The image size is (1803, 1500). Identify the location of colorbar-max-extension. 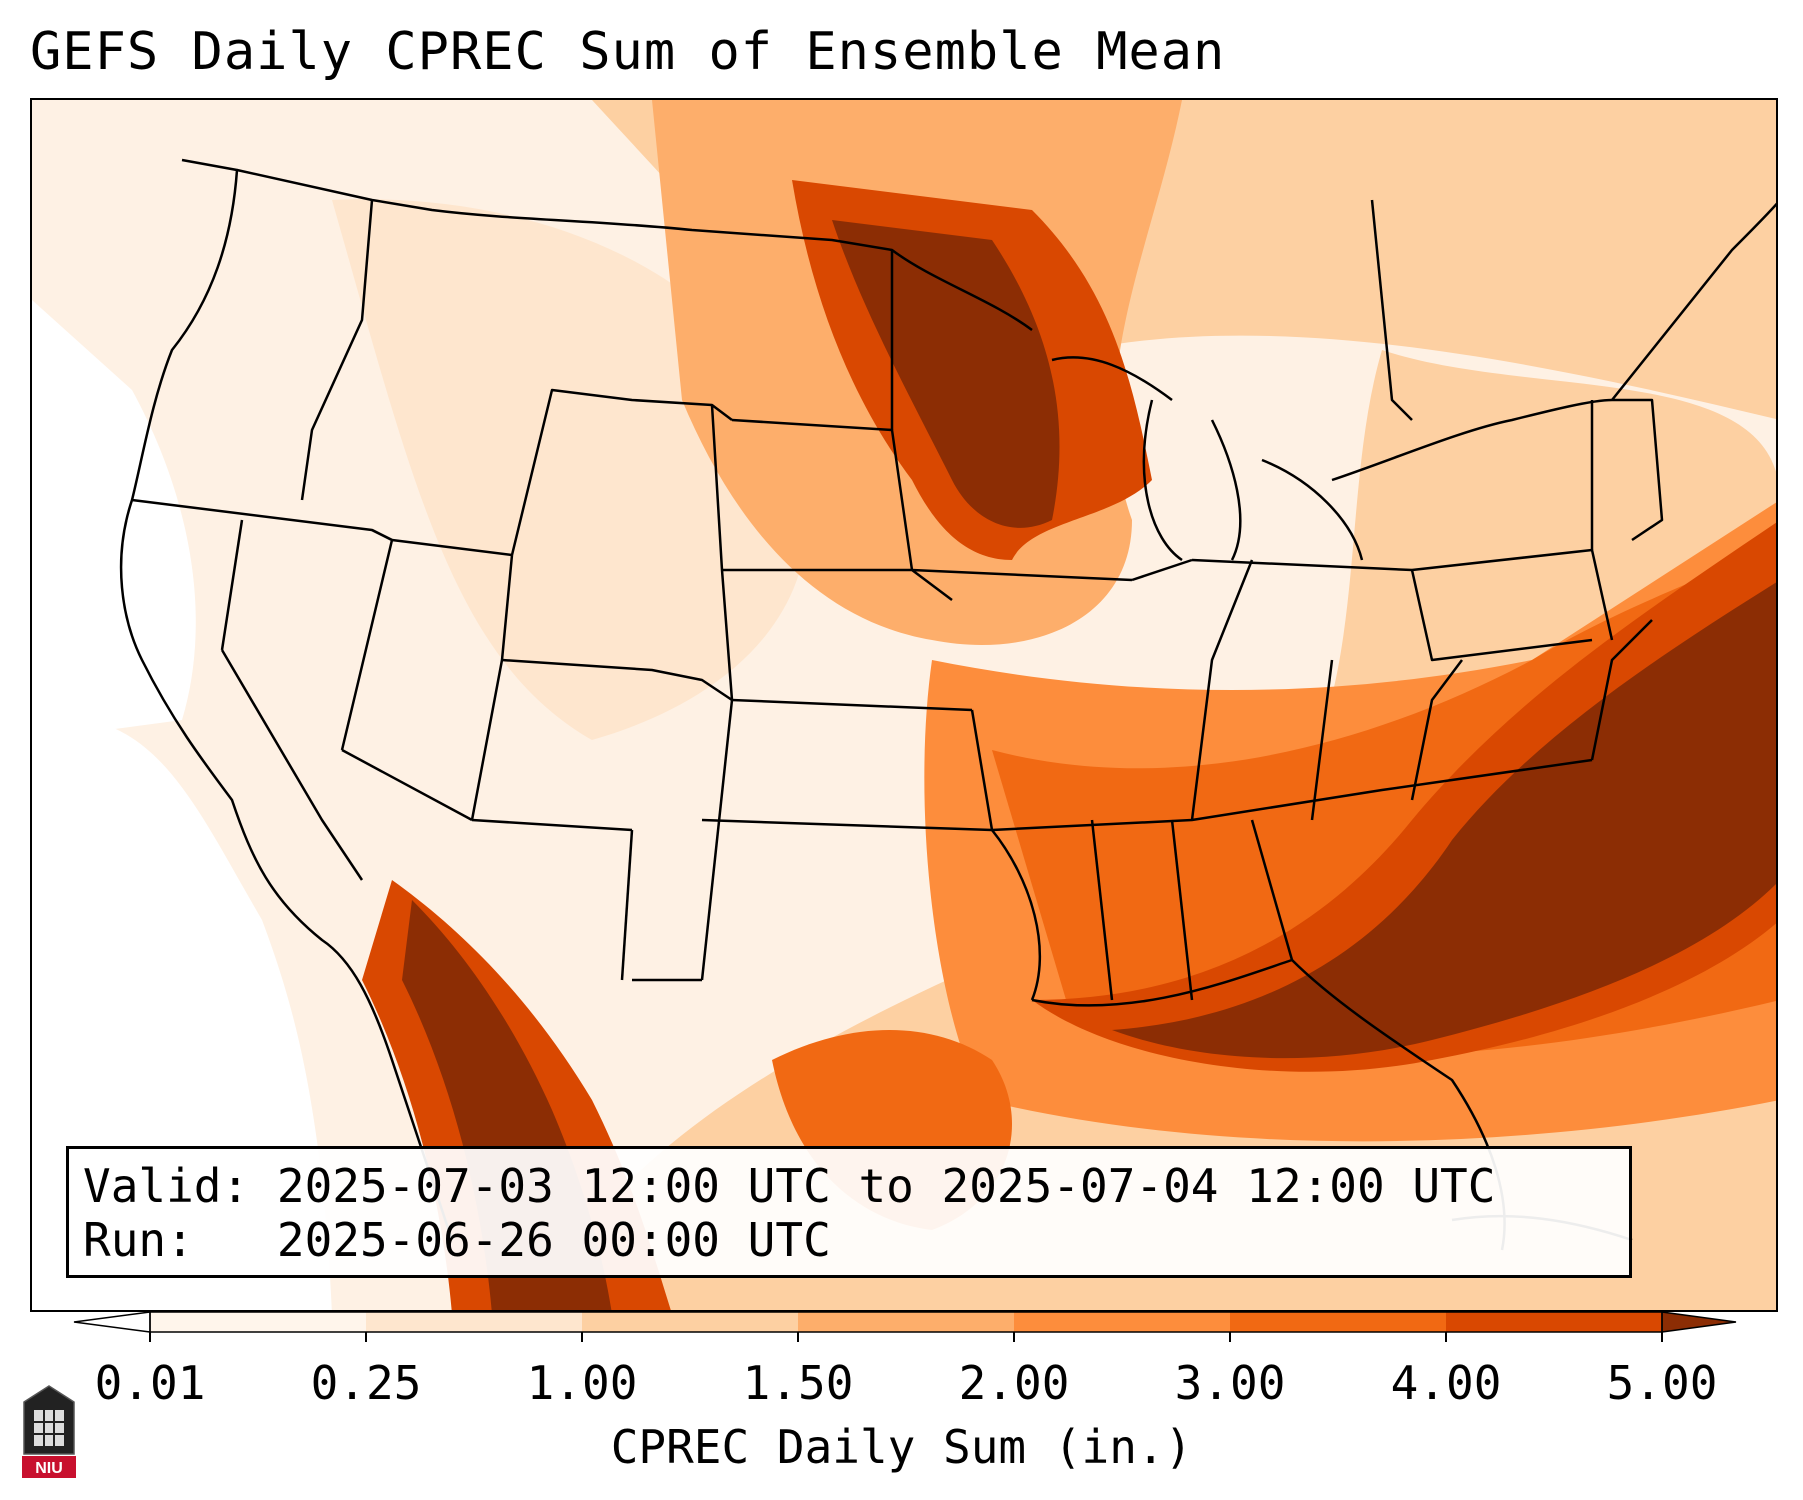
(1699, 1322).